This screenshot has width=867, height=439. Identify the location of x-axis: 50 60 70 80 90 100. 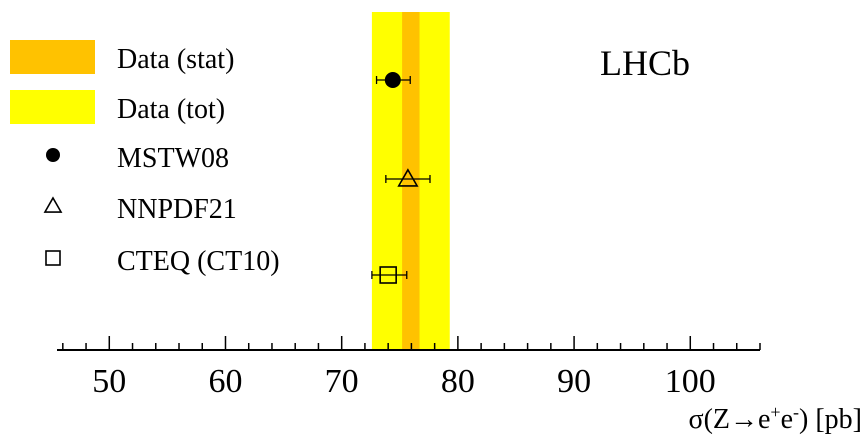
(409, 368).